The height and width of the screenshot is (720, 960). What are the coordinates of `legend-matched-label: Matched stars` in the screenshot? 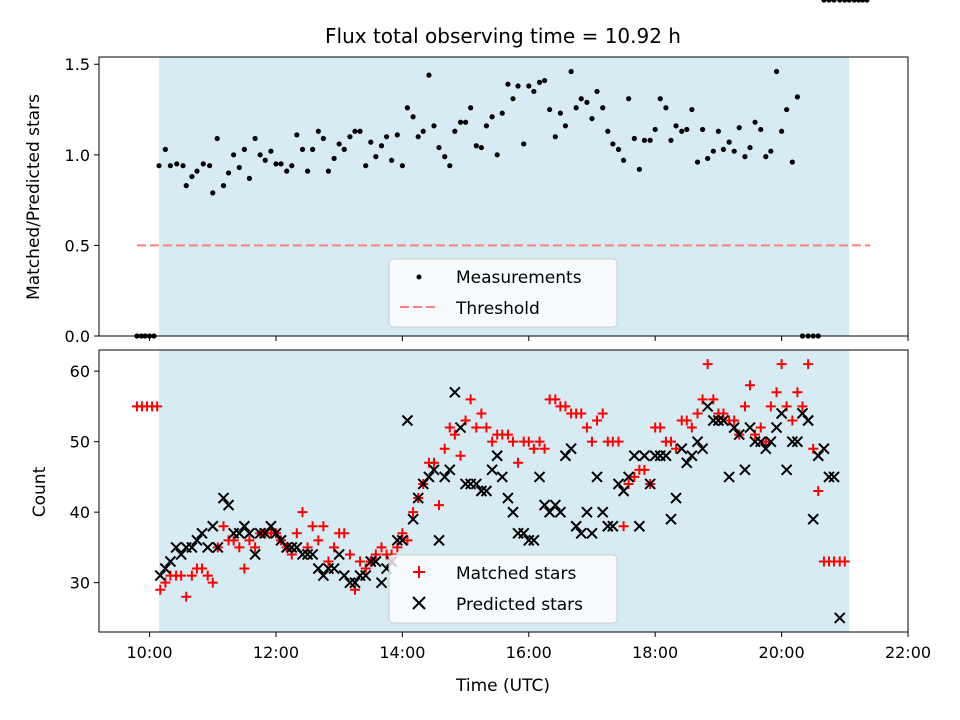 It's located at (516, 574).